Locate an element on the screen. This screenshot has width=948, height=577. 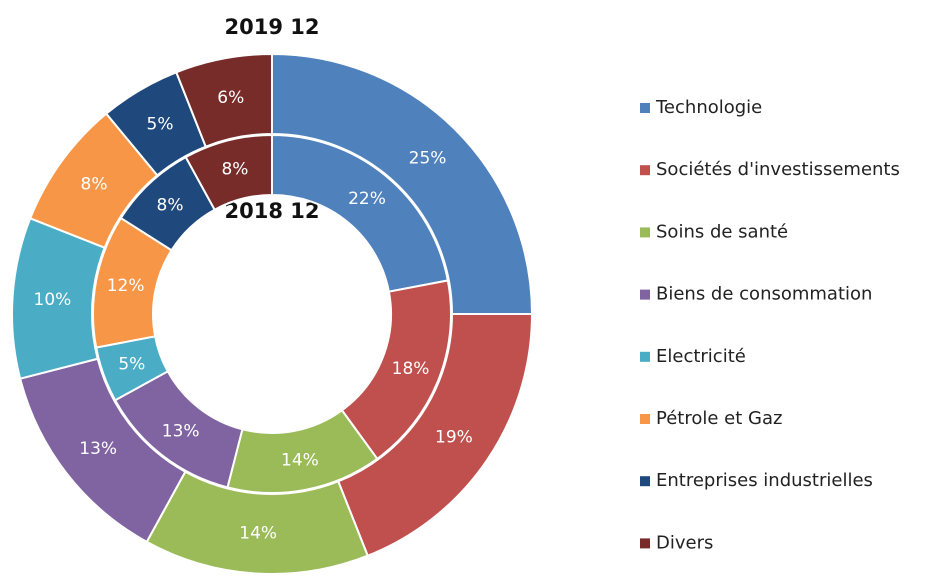
data-label: 25% is located at coordinates (428, 158).